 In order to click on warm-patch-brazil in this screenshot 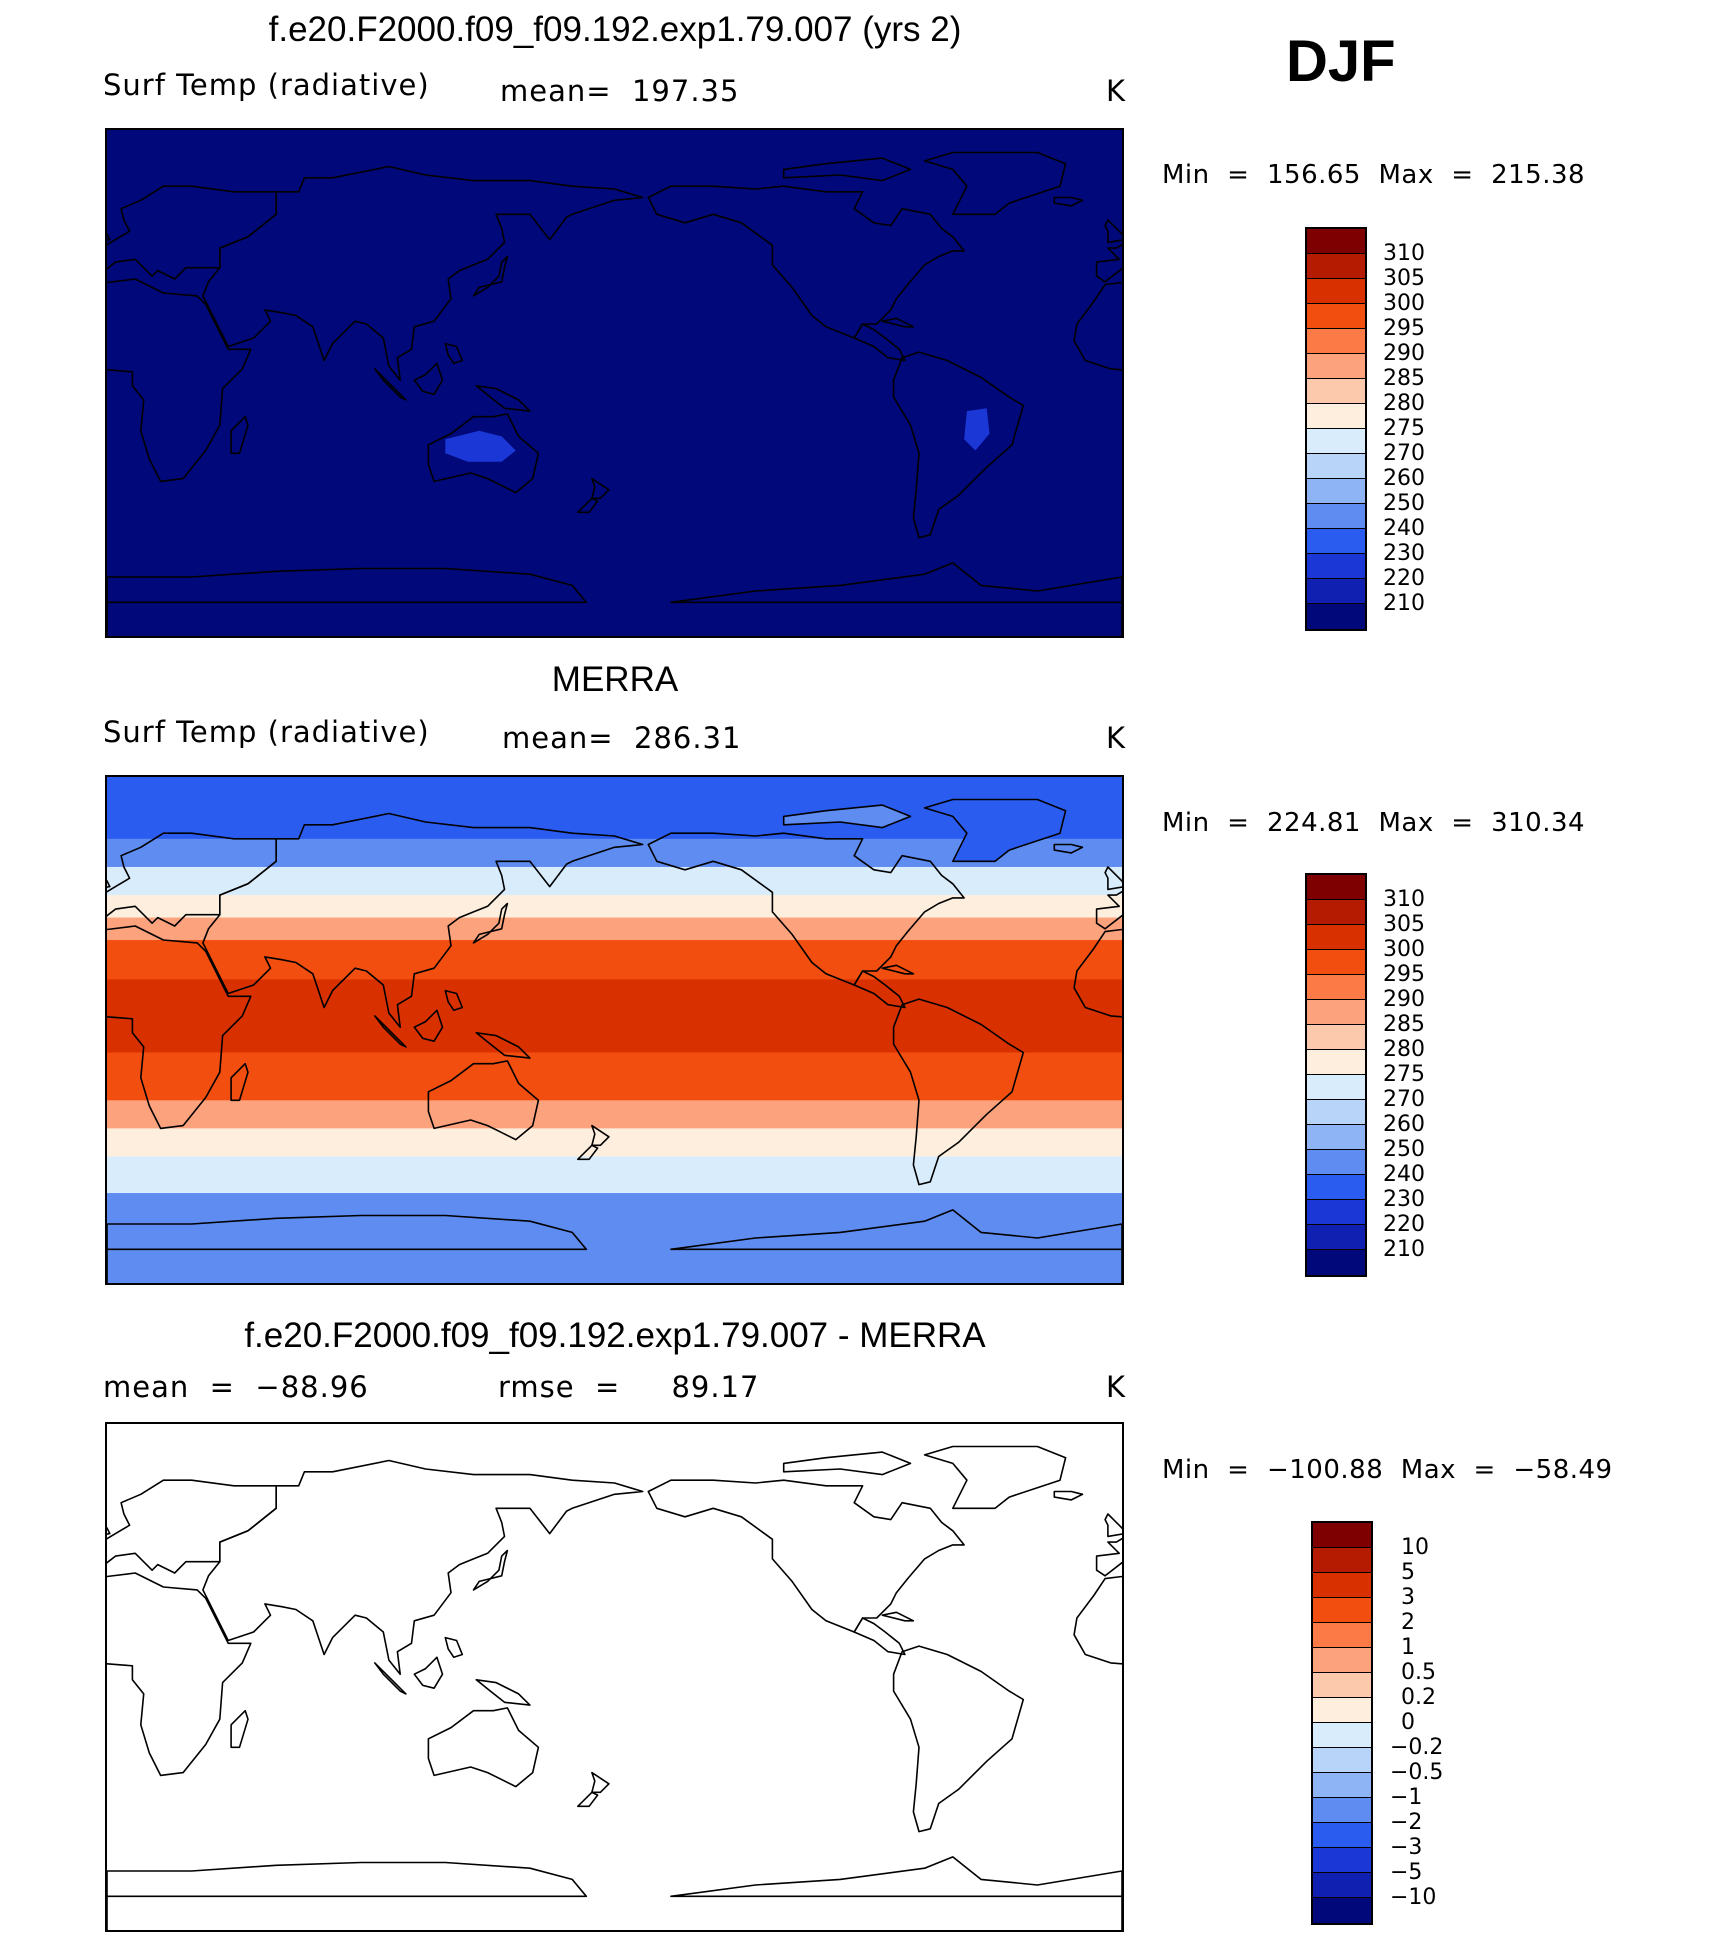, I will do `click(977, 429)`.